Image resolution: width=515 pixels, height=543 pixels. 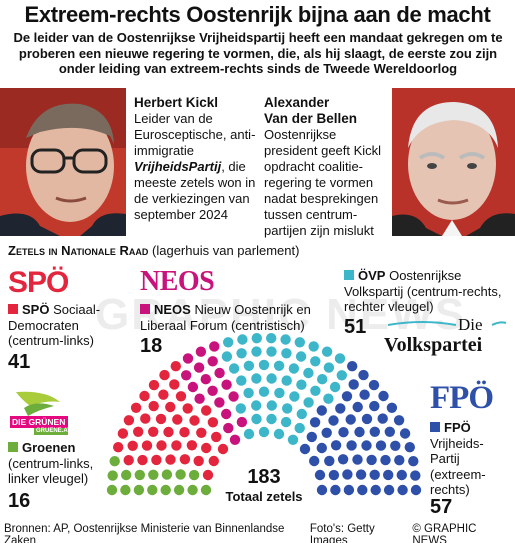 I want to click on total-seats-number: 183, so click(x=264, y=477).